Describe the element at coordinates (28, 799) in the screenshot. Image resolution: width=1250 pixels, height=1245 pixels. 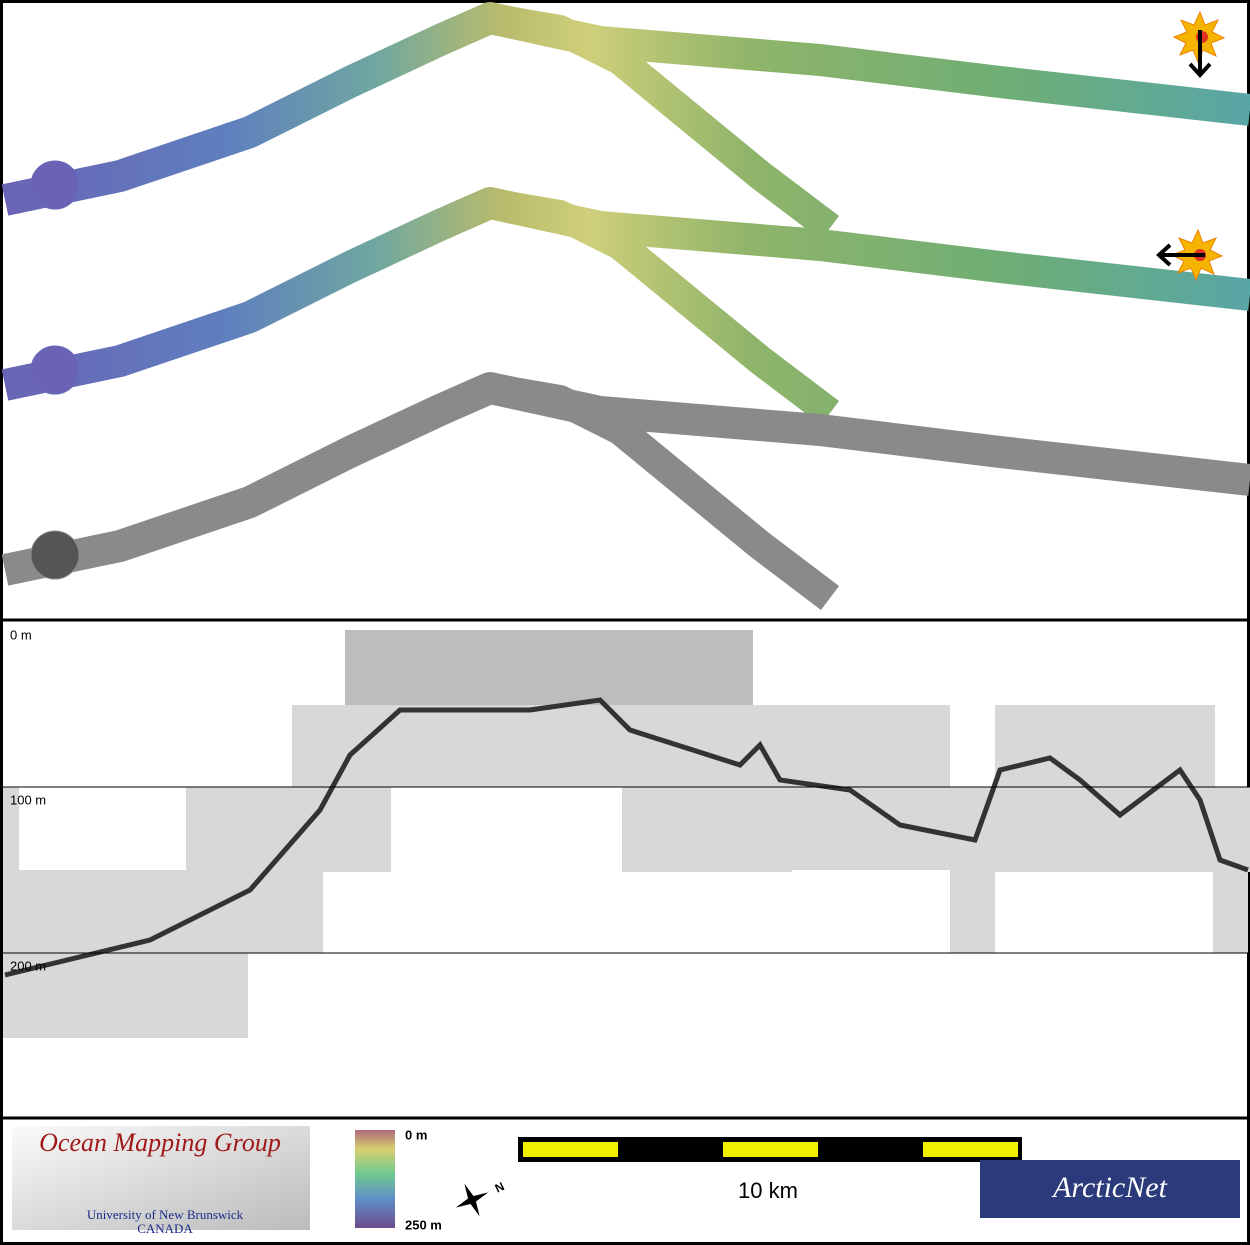
I see `depth-label: 100 m` at that location.